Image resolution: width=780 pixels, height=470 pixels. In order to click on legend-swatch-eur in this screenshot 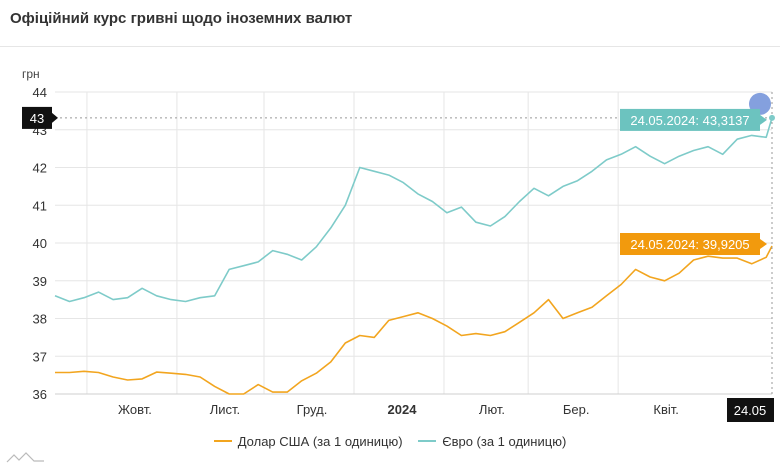, I will do `click(427, 441)`.